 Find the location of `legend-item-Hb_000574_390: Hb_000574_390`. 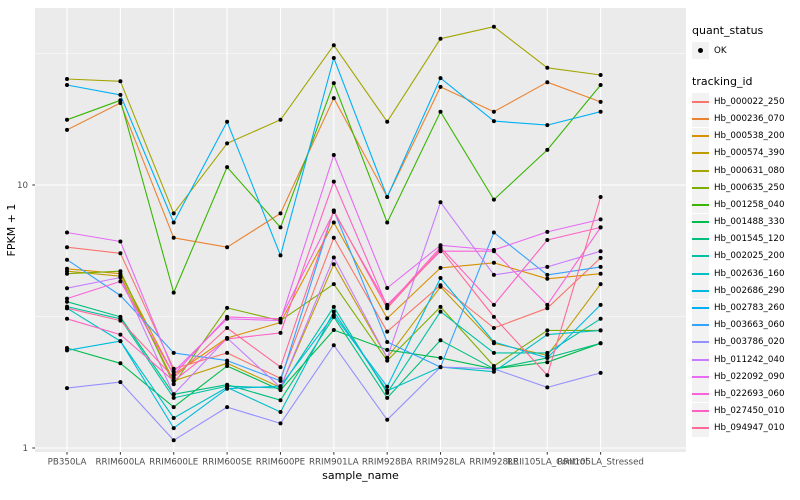

legend-item-Hb_000574_390: Hb_000574_390 is located at coordinates (745, 153).